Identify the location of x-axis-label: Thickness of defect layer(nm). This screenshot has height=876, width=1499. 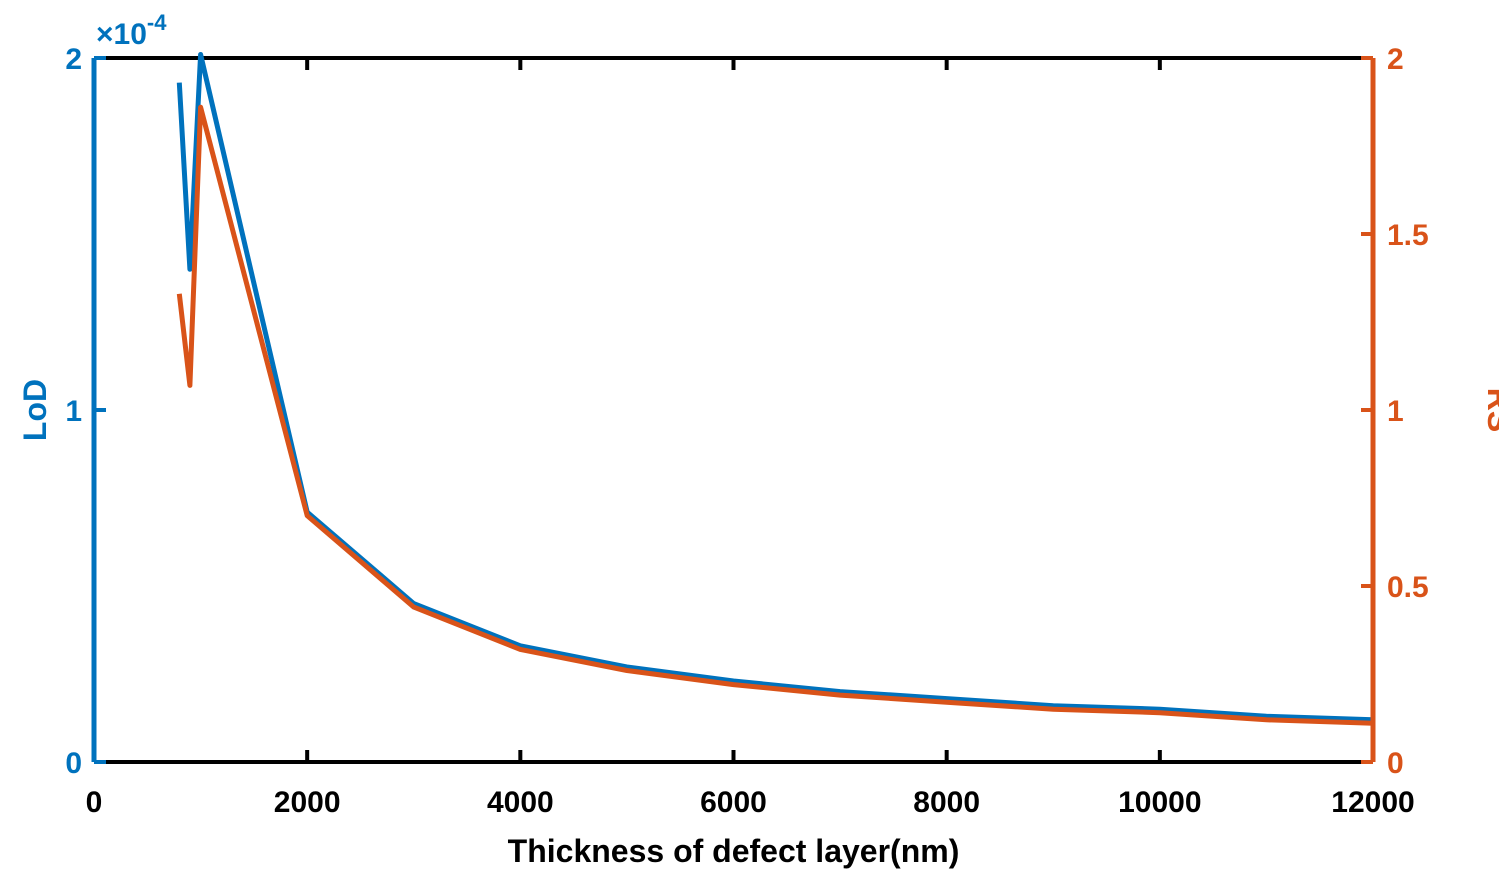
(734, 851).